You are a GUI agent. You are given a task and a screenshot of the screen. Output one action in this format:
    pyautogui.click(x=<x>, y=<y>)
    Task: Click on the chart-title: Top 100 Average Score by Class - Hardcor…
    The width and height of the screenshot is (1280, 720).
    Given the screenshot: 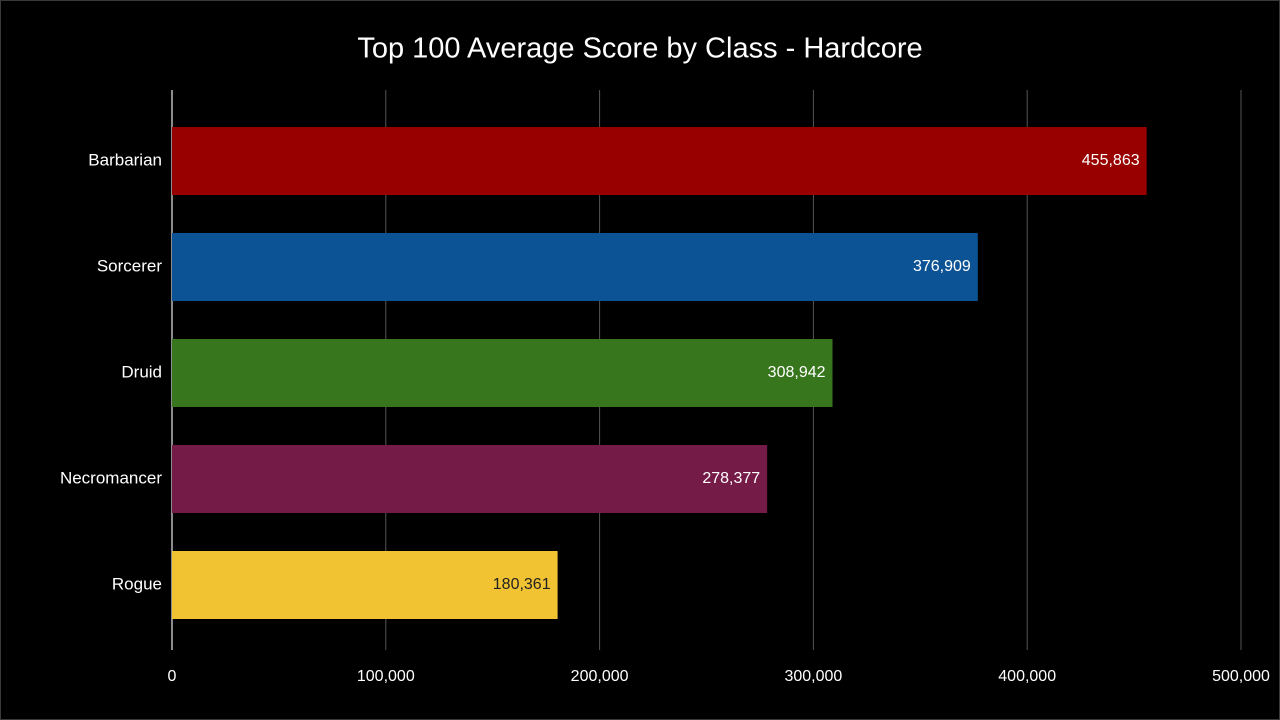 What is the action you would take?
    pyautogui.click(x=639, y=49)
    